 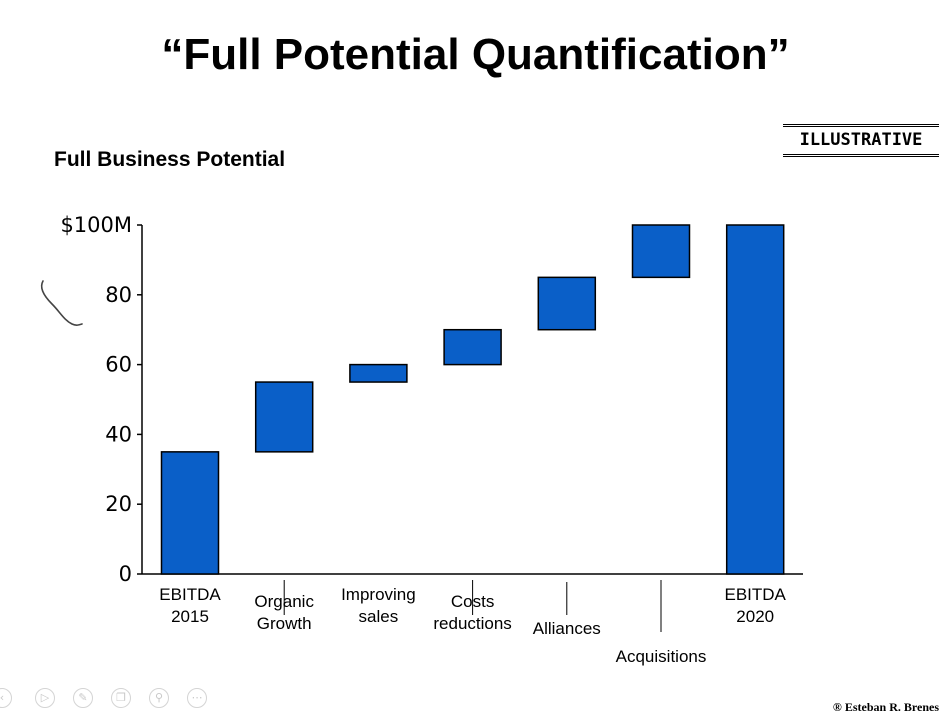 What do you see at coordinates (159, 698) in the screenshot?
I see `zoom-icon: ⚲` at bounding box center [159, 698].